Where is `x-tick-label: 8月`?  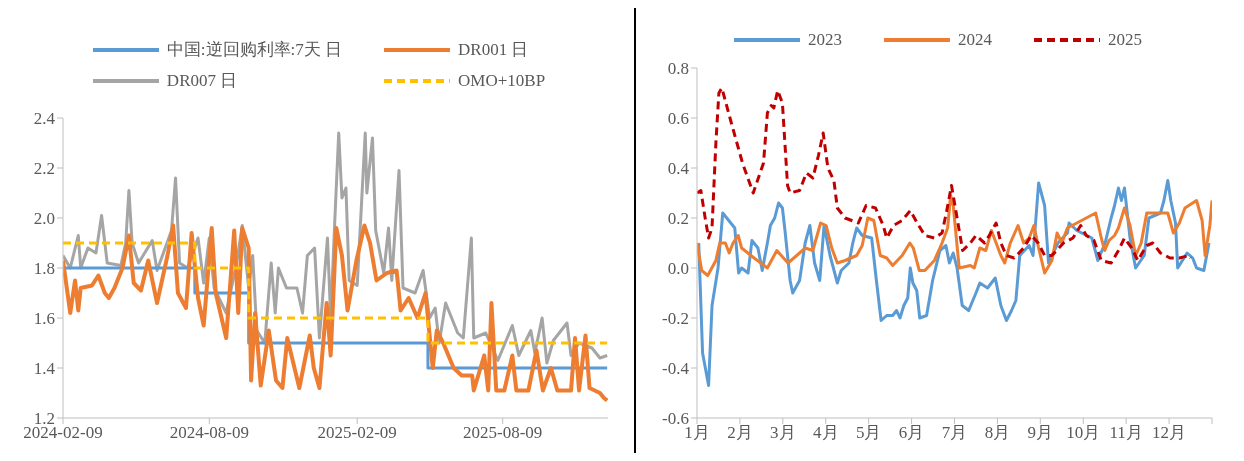
x-tick-label: 8月 is located at coordinates (997, 433).